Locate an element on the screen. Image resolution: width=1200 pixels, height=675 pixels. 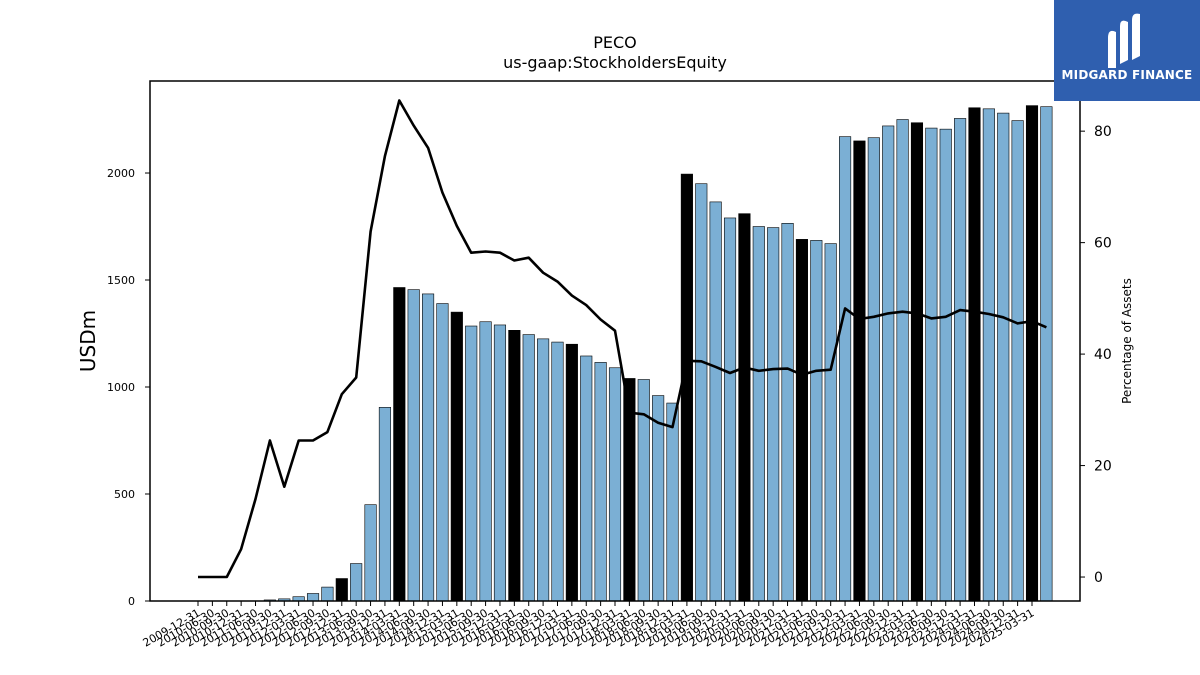
y-axis-right: 0 20 40 60 80 is located at coordinates (1096, 355).